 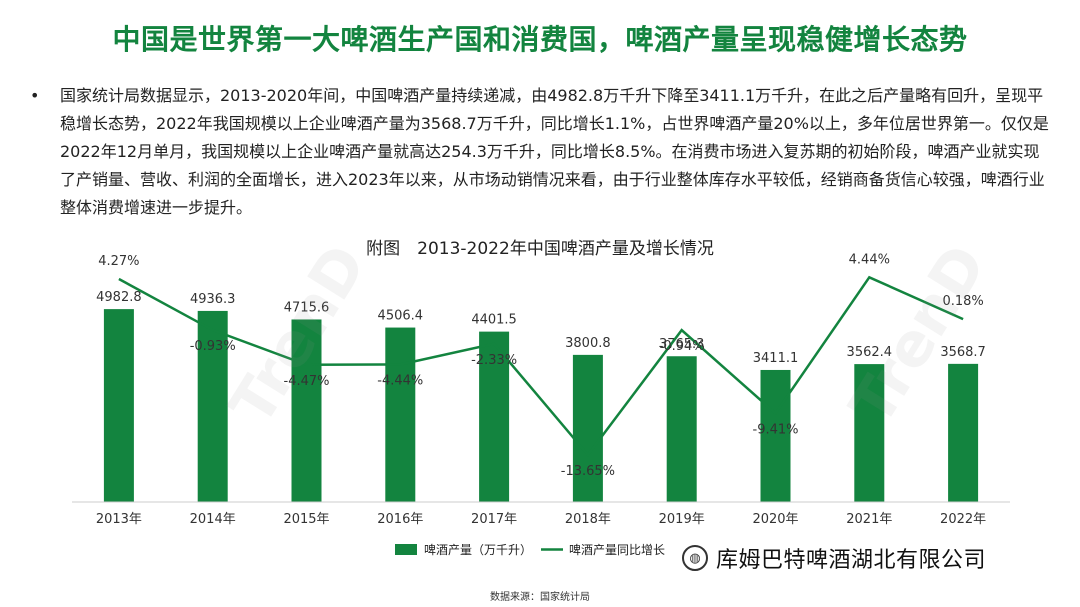 What do you see at coordinates (775, 519) in the screenshot?
I see `x-tick-label-7: 2020年` at bounding box center [775, 519].